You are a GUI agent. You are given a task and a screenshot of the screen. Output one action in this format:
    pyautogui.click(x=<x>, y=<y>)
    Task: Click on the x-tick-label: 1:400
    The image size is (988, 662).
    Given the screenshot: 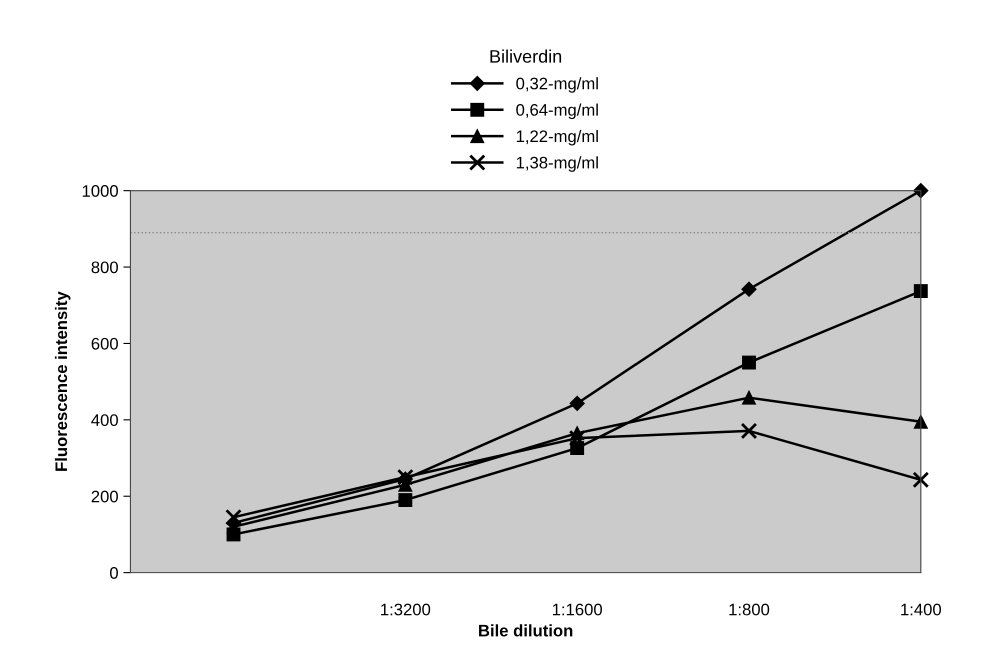 What is the action you would take?
    pyautogui.click(x=921, y=610)
    